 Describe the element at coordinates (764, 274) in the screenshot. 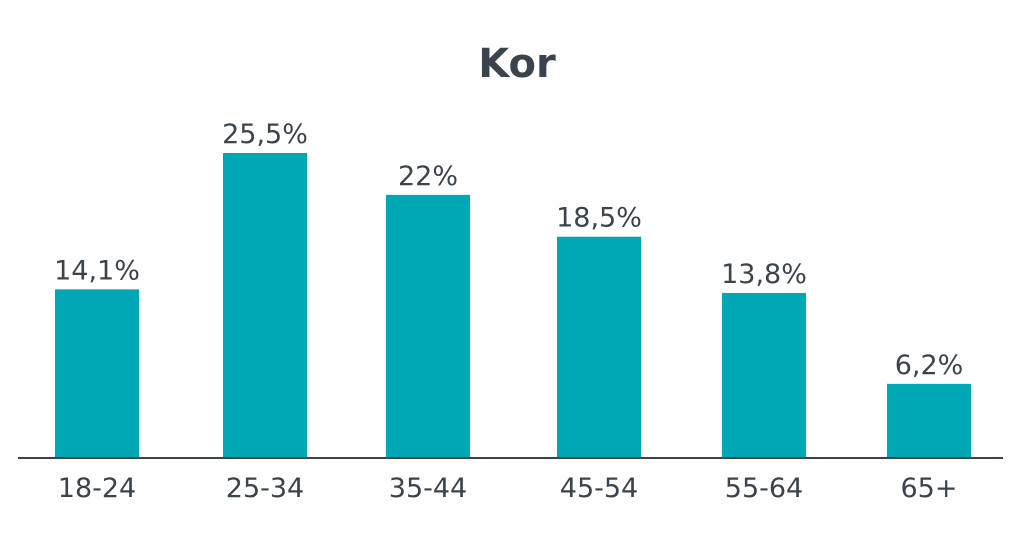

I see `value-label-55-64: 13,8%` at that location.